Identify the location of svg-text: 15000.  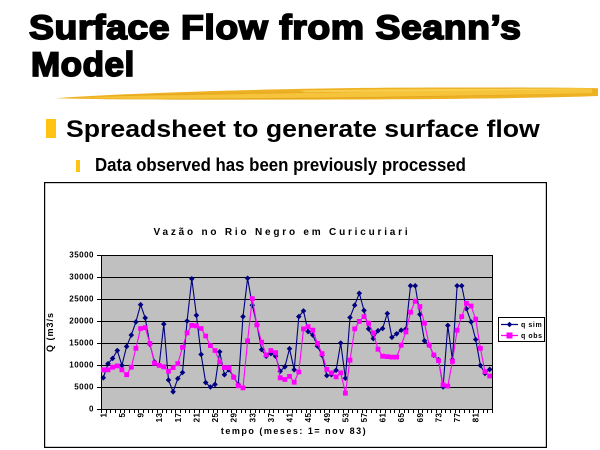
(81, 343).